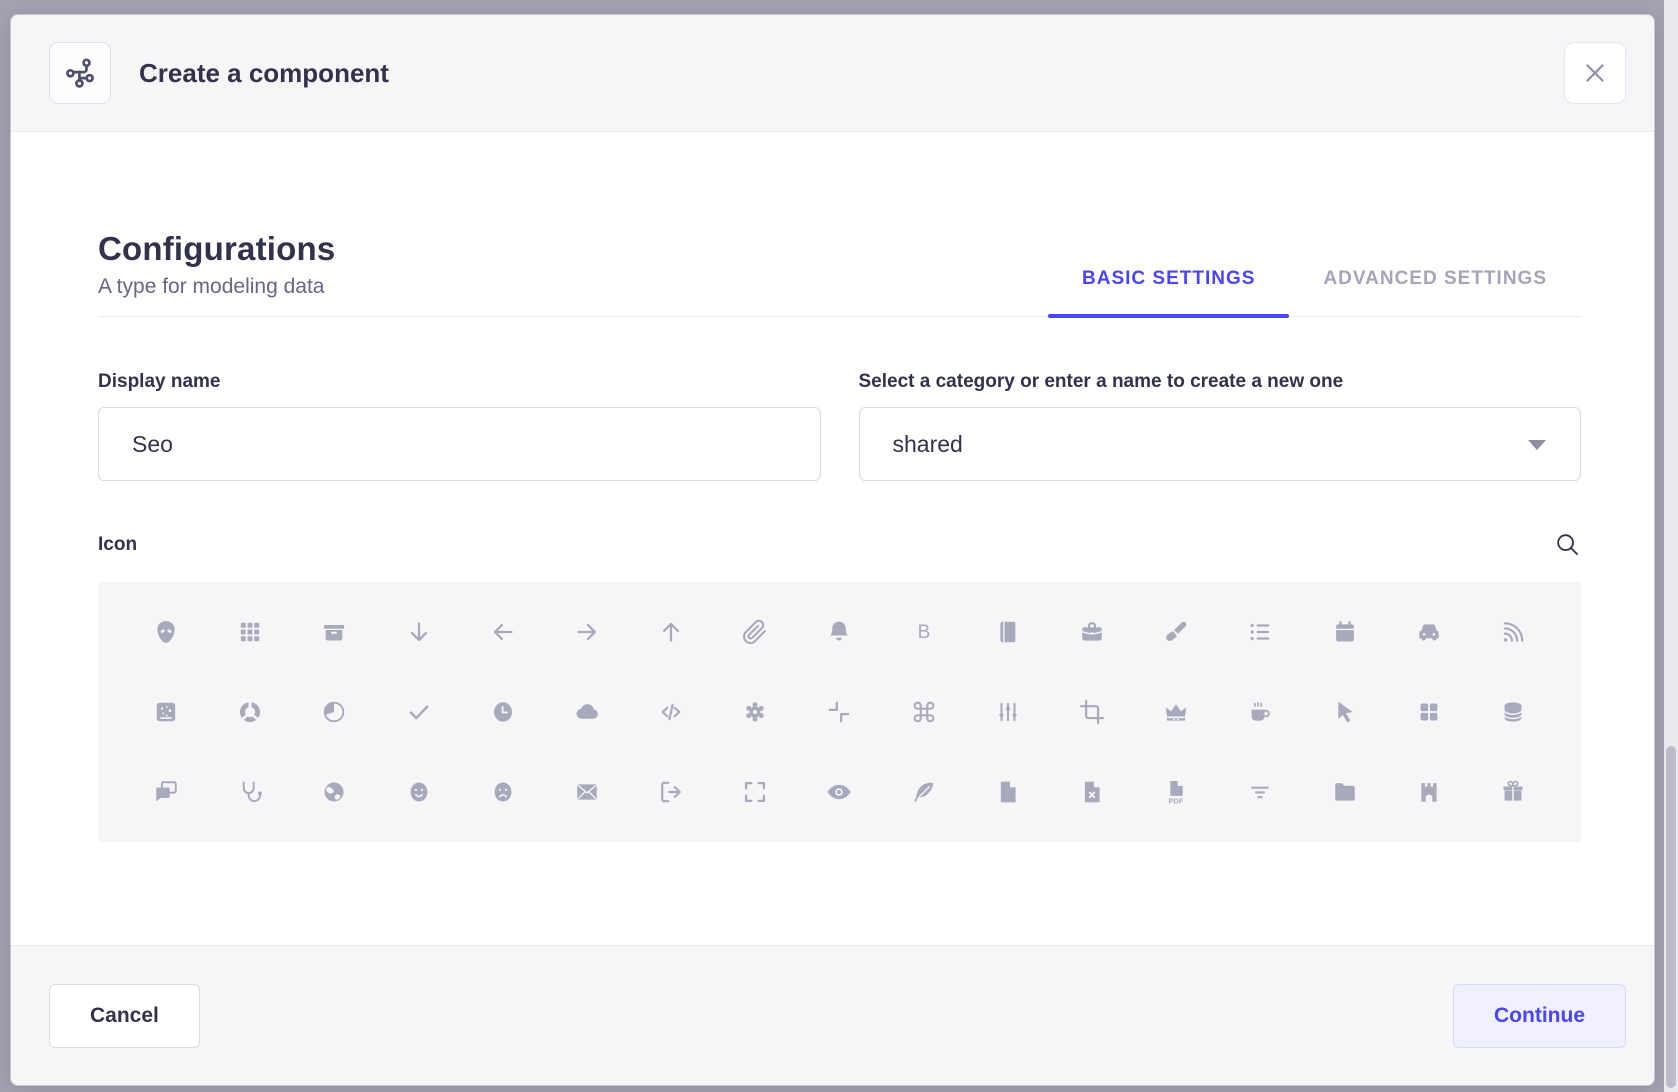  I want to click on file-error-icon, so click(1092, 792).